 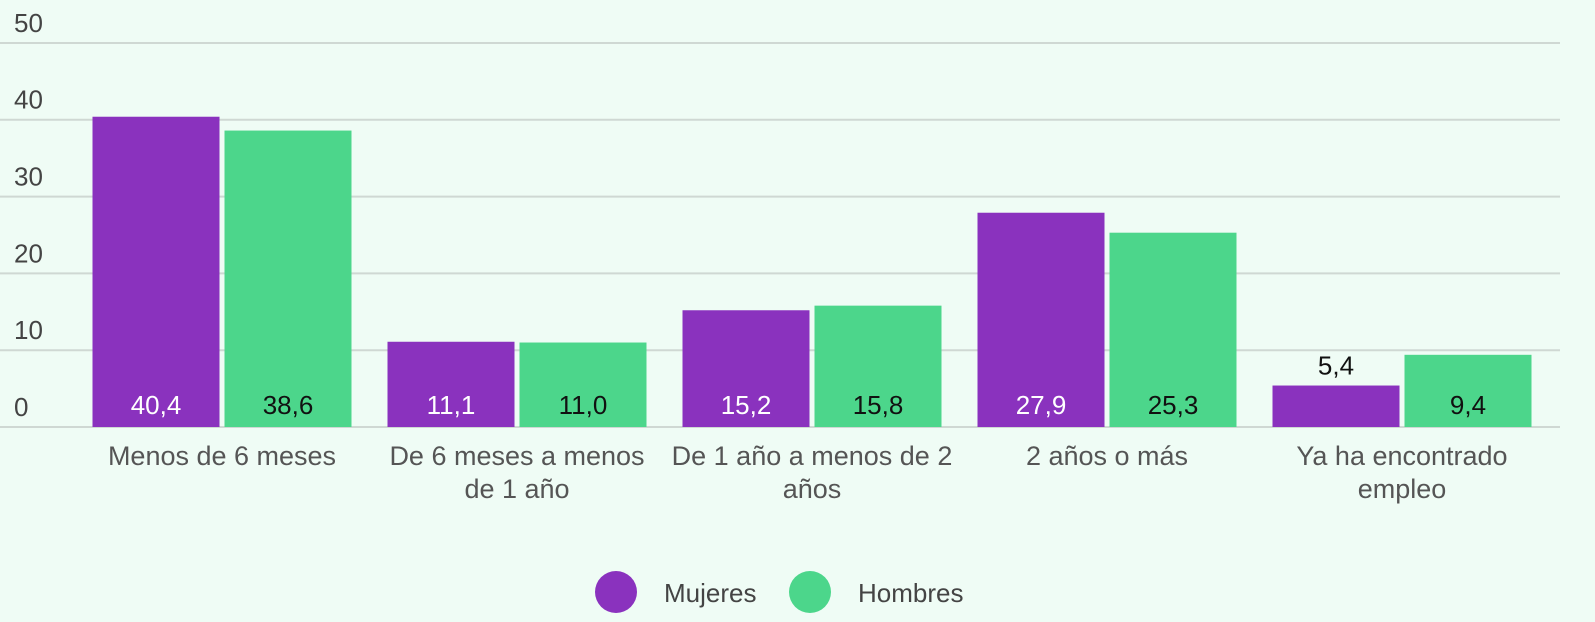 What do you see at coordinates (1173, 405) in the screenshot?
I see `value-label: 25,3` at bounding box center [1173, 405].